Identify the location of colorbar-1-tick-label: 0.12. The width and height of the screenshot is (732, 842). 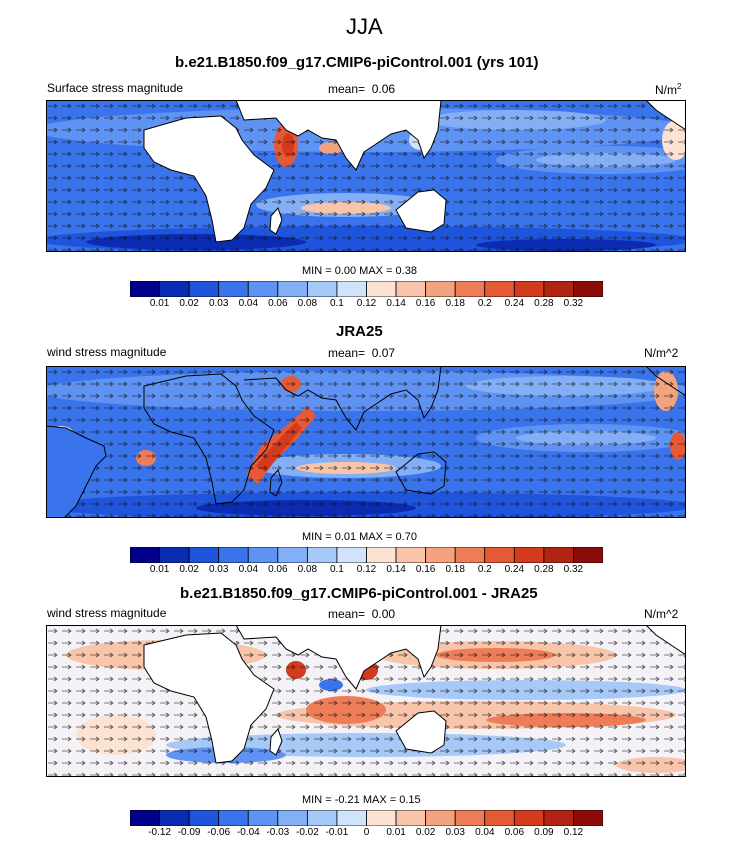
(366, 303).